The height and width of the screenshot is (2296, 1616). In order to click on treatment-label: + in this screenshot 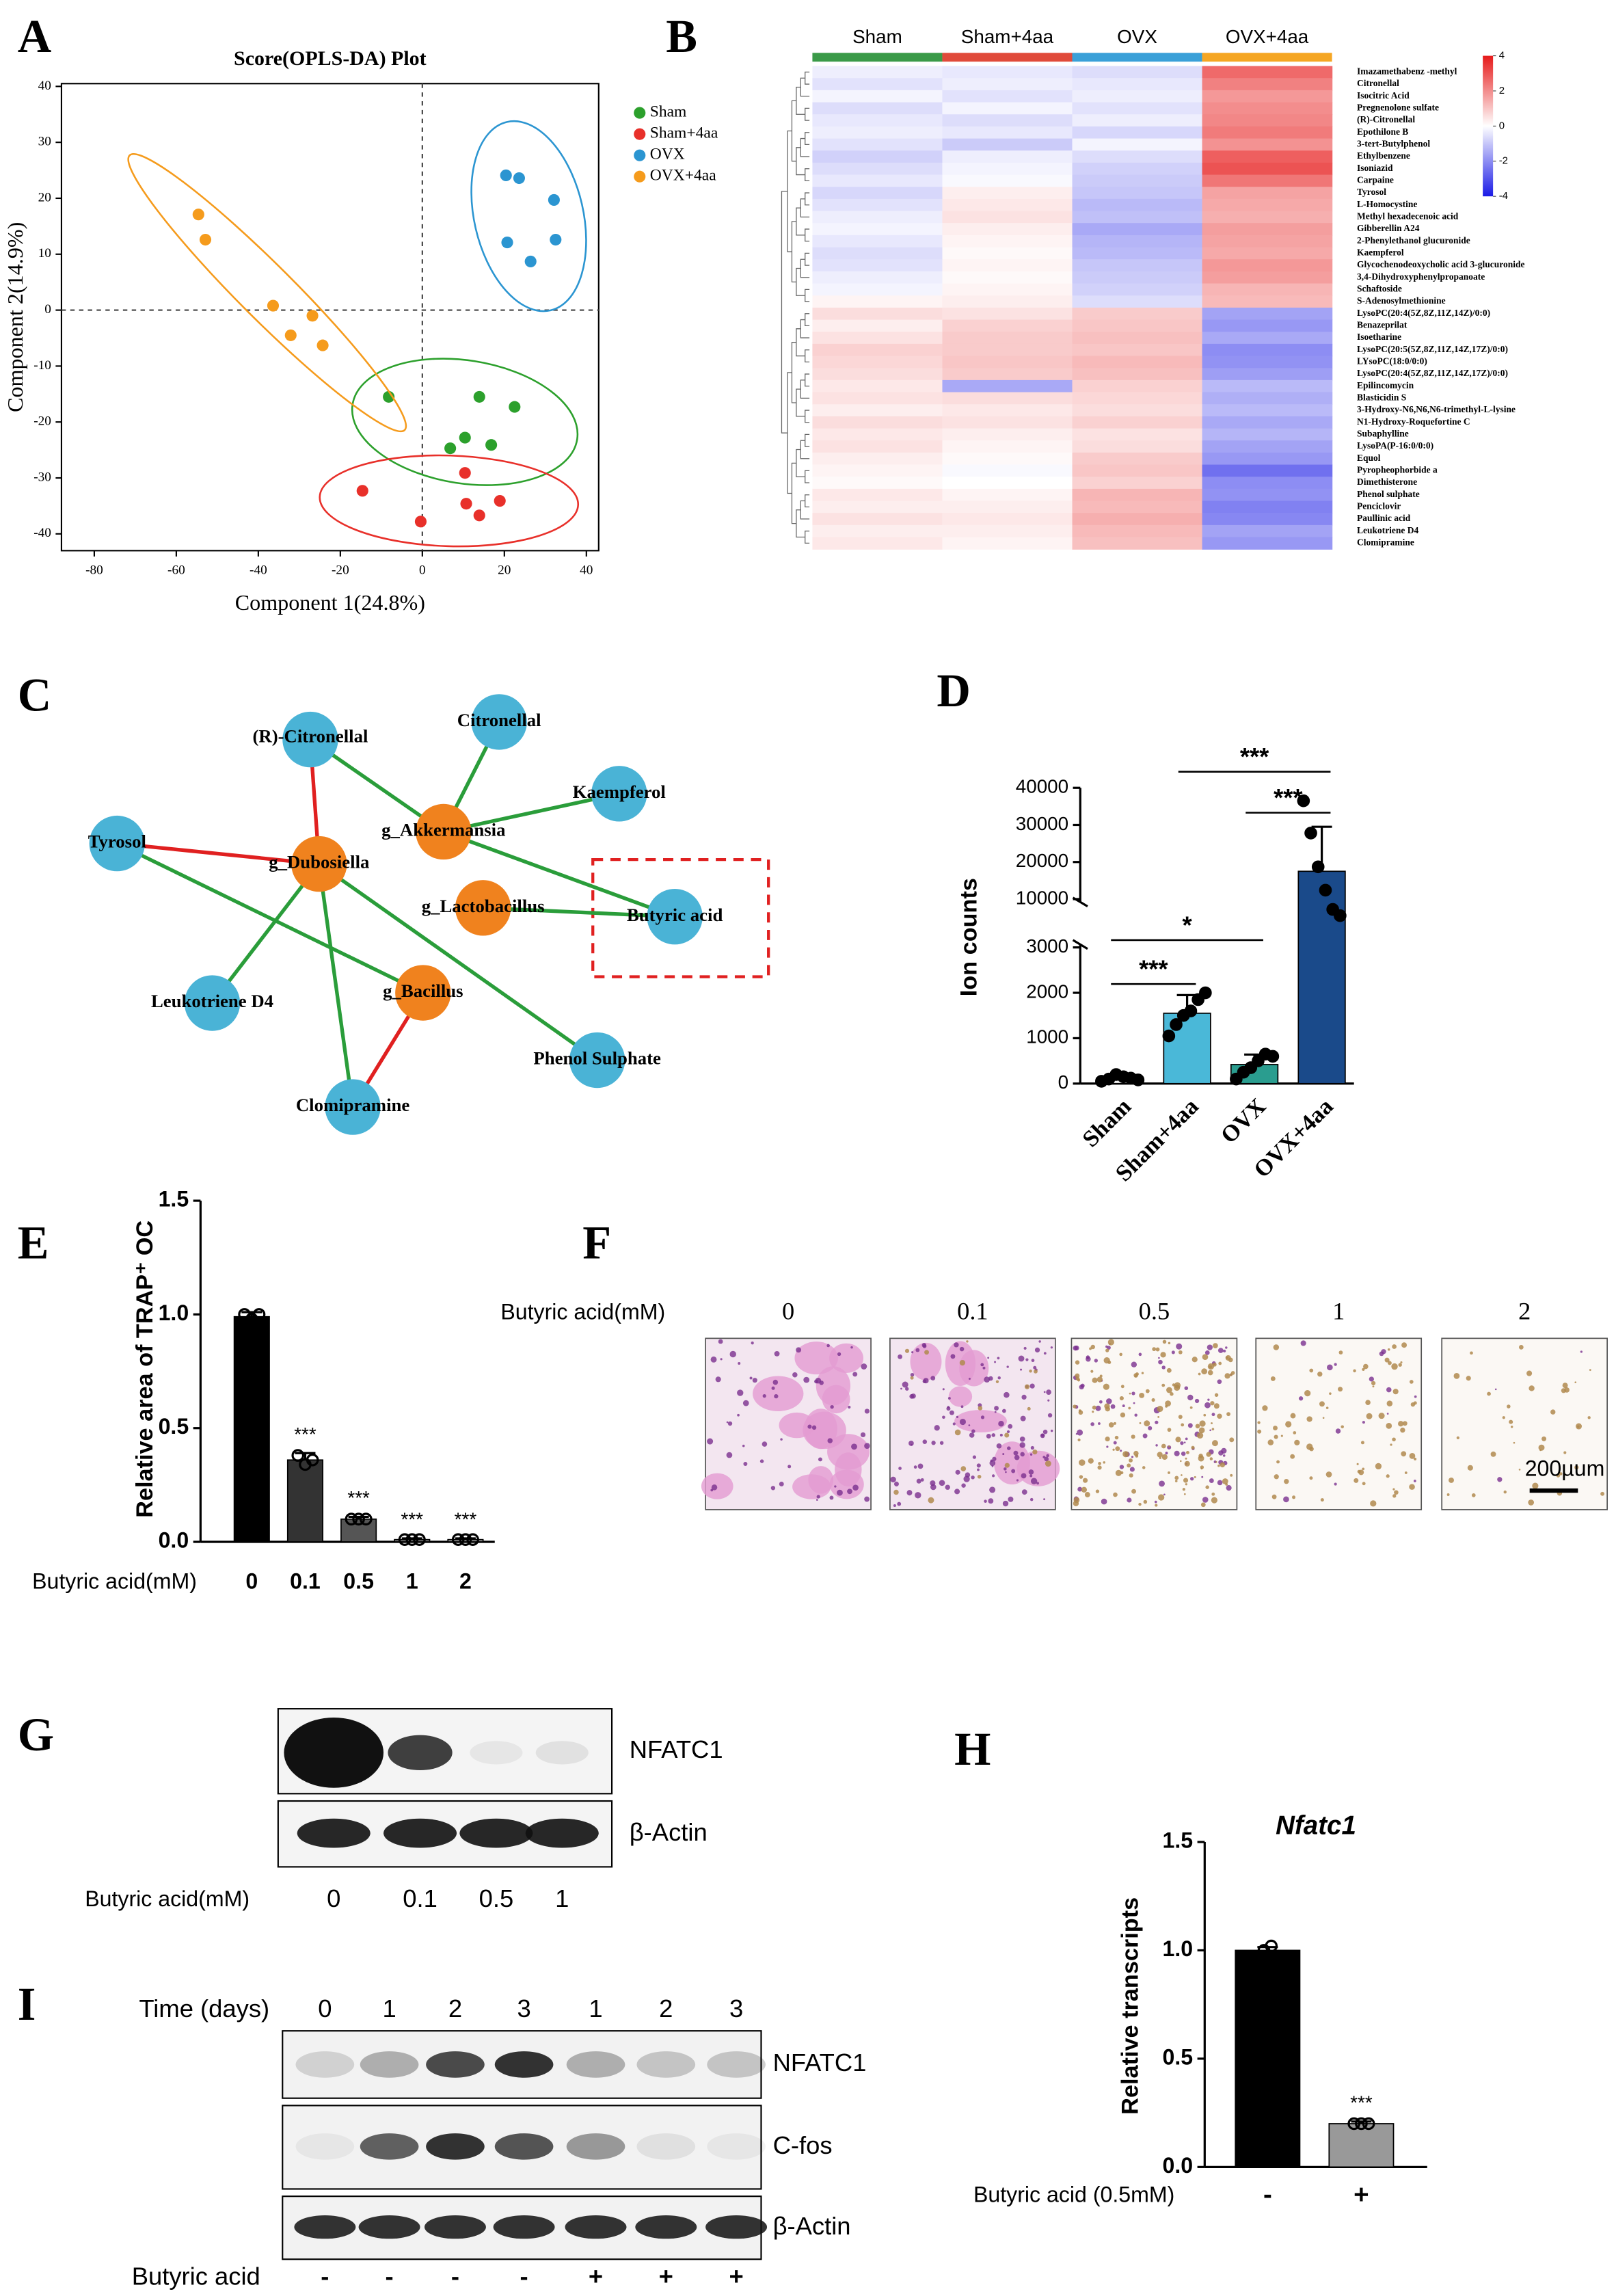, I will do `click(596, 2276)`.